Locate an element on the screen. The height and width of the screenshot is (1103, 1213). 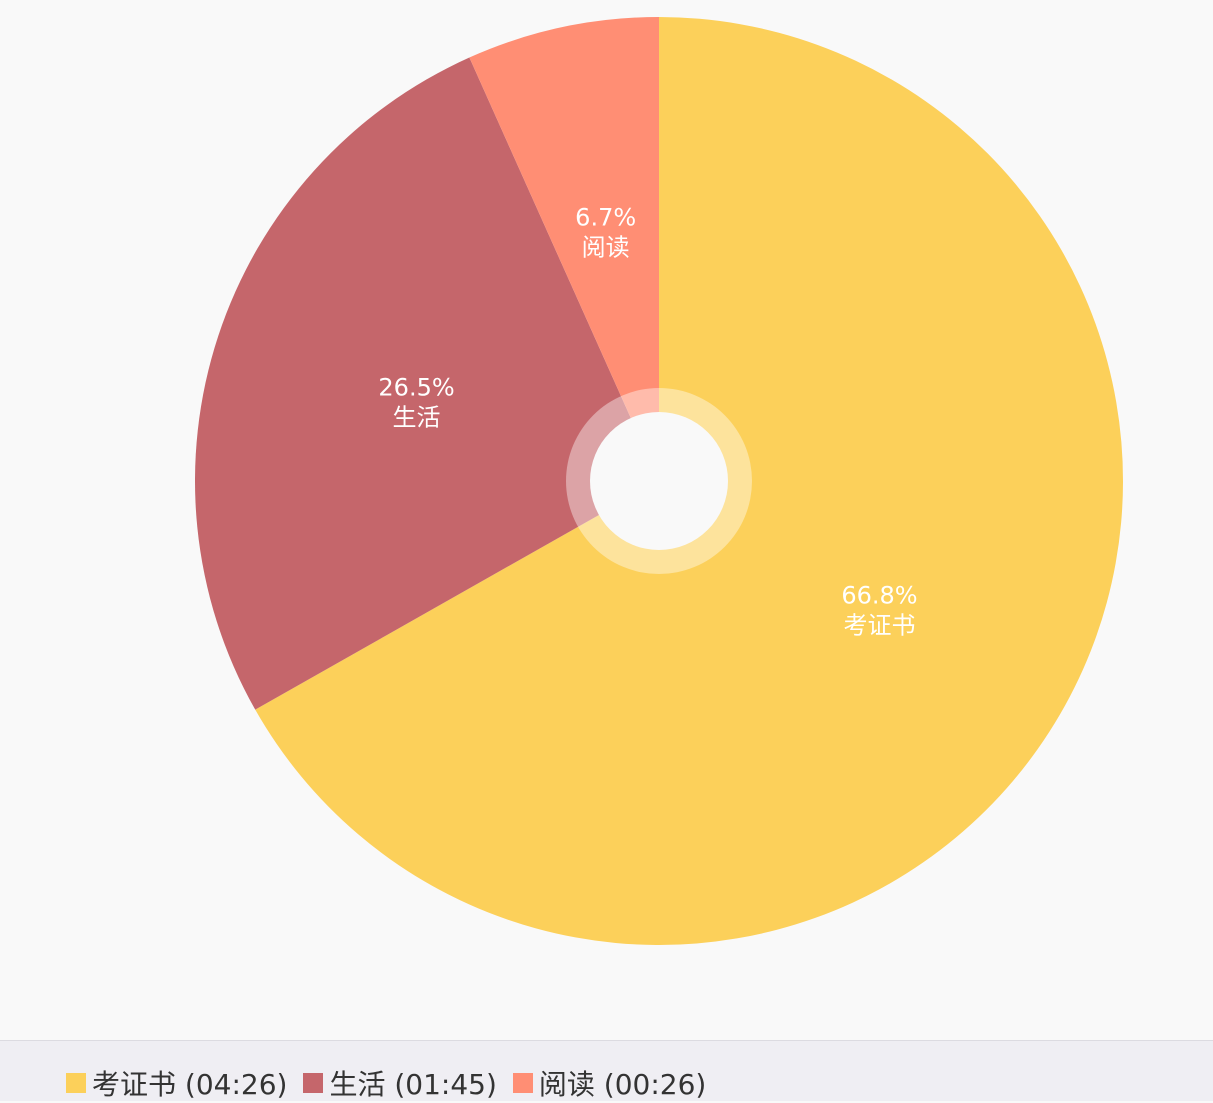
legend: 考证书 (04:26) 生活 (01:45) 阅读 (00:26) is located at coordinates (394, 1083).